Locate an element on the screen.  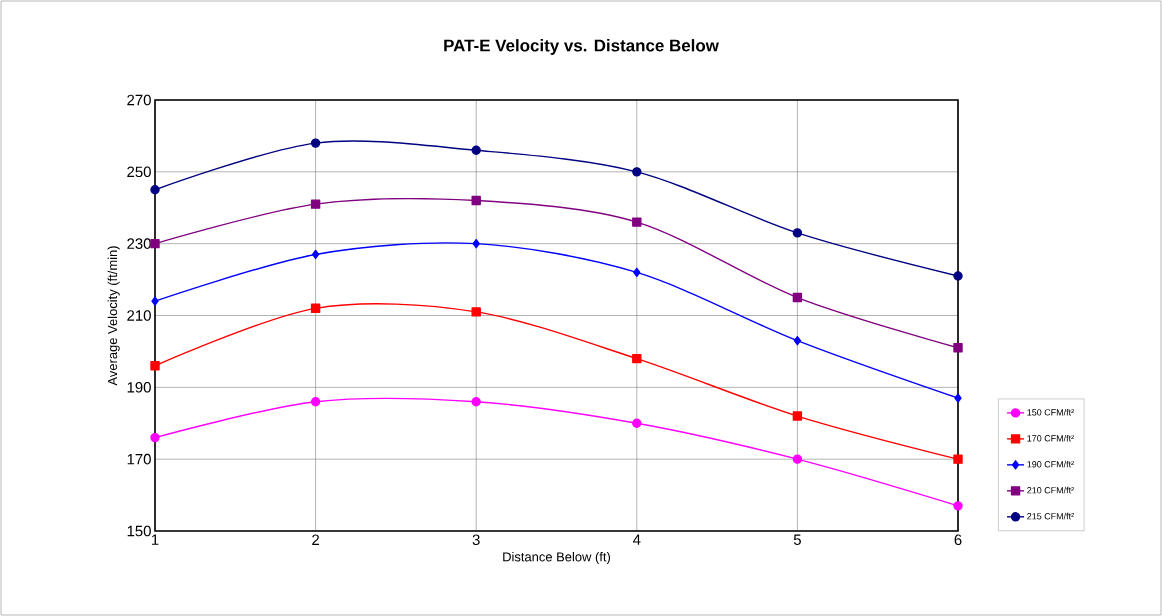
y-tick-label: 170 is located at coordinates (139, 459).